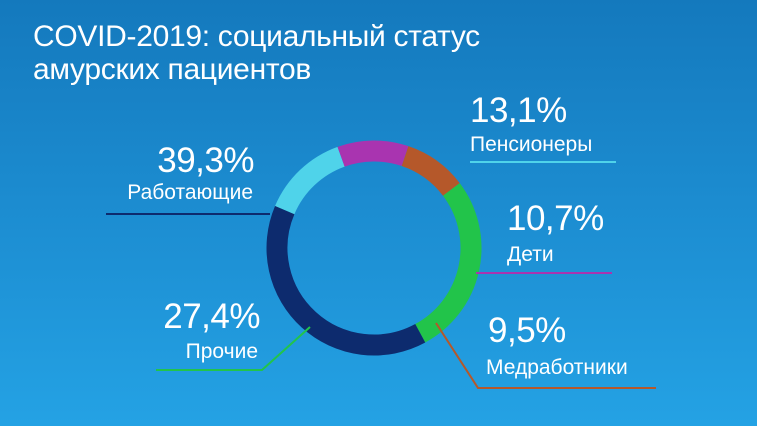 The height and width of the screenshot is (426, 757). I want to click on chart-title-line-1: COVID-2019: социальный статус, so click(256, 36).